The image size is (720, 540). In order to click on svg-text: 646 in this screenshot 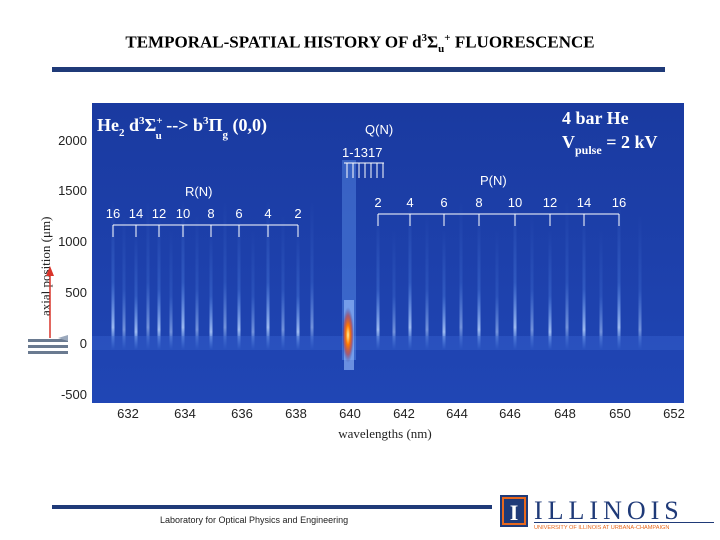, I will do `click(510, 413)`.